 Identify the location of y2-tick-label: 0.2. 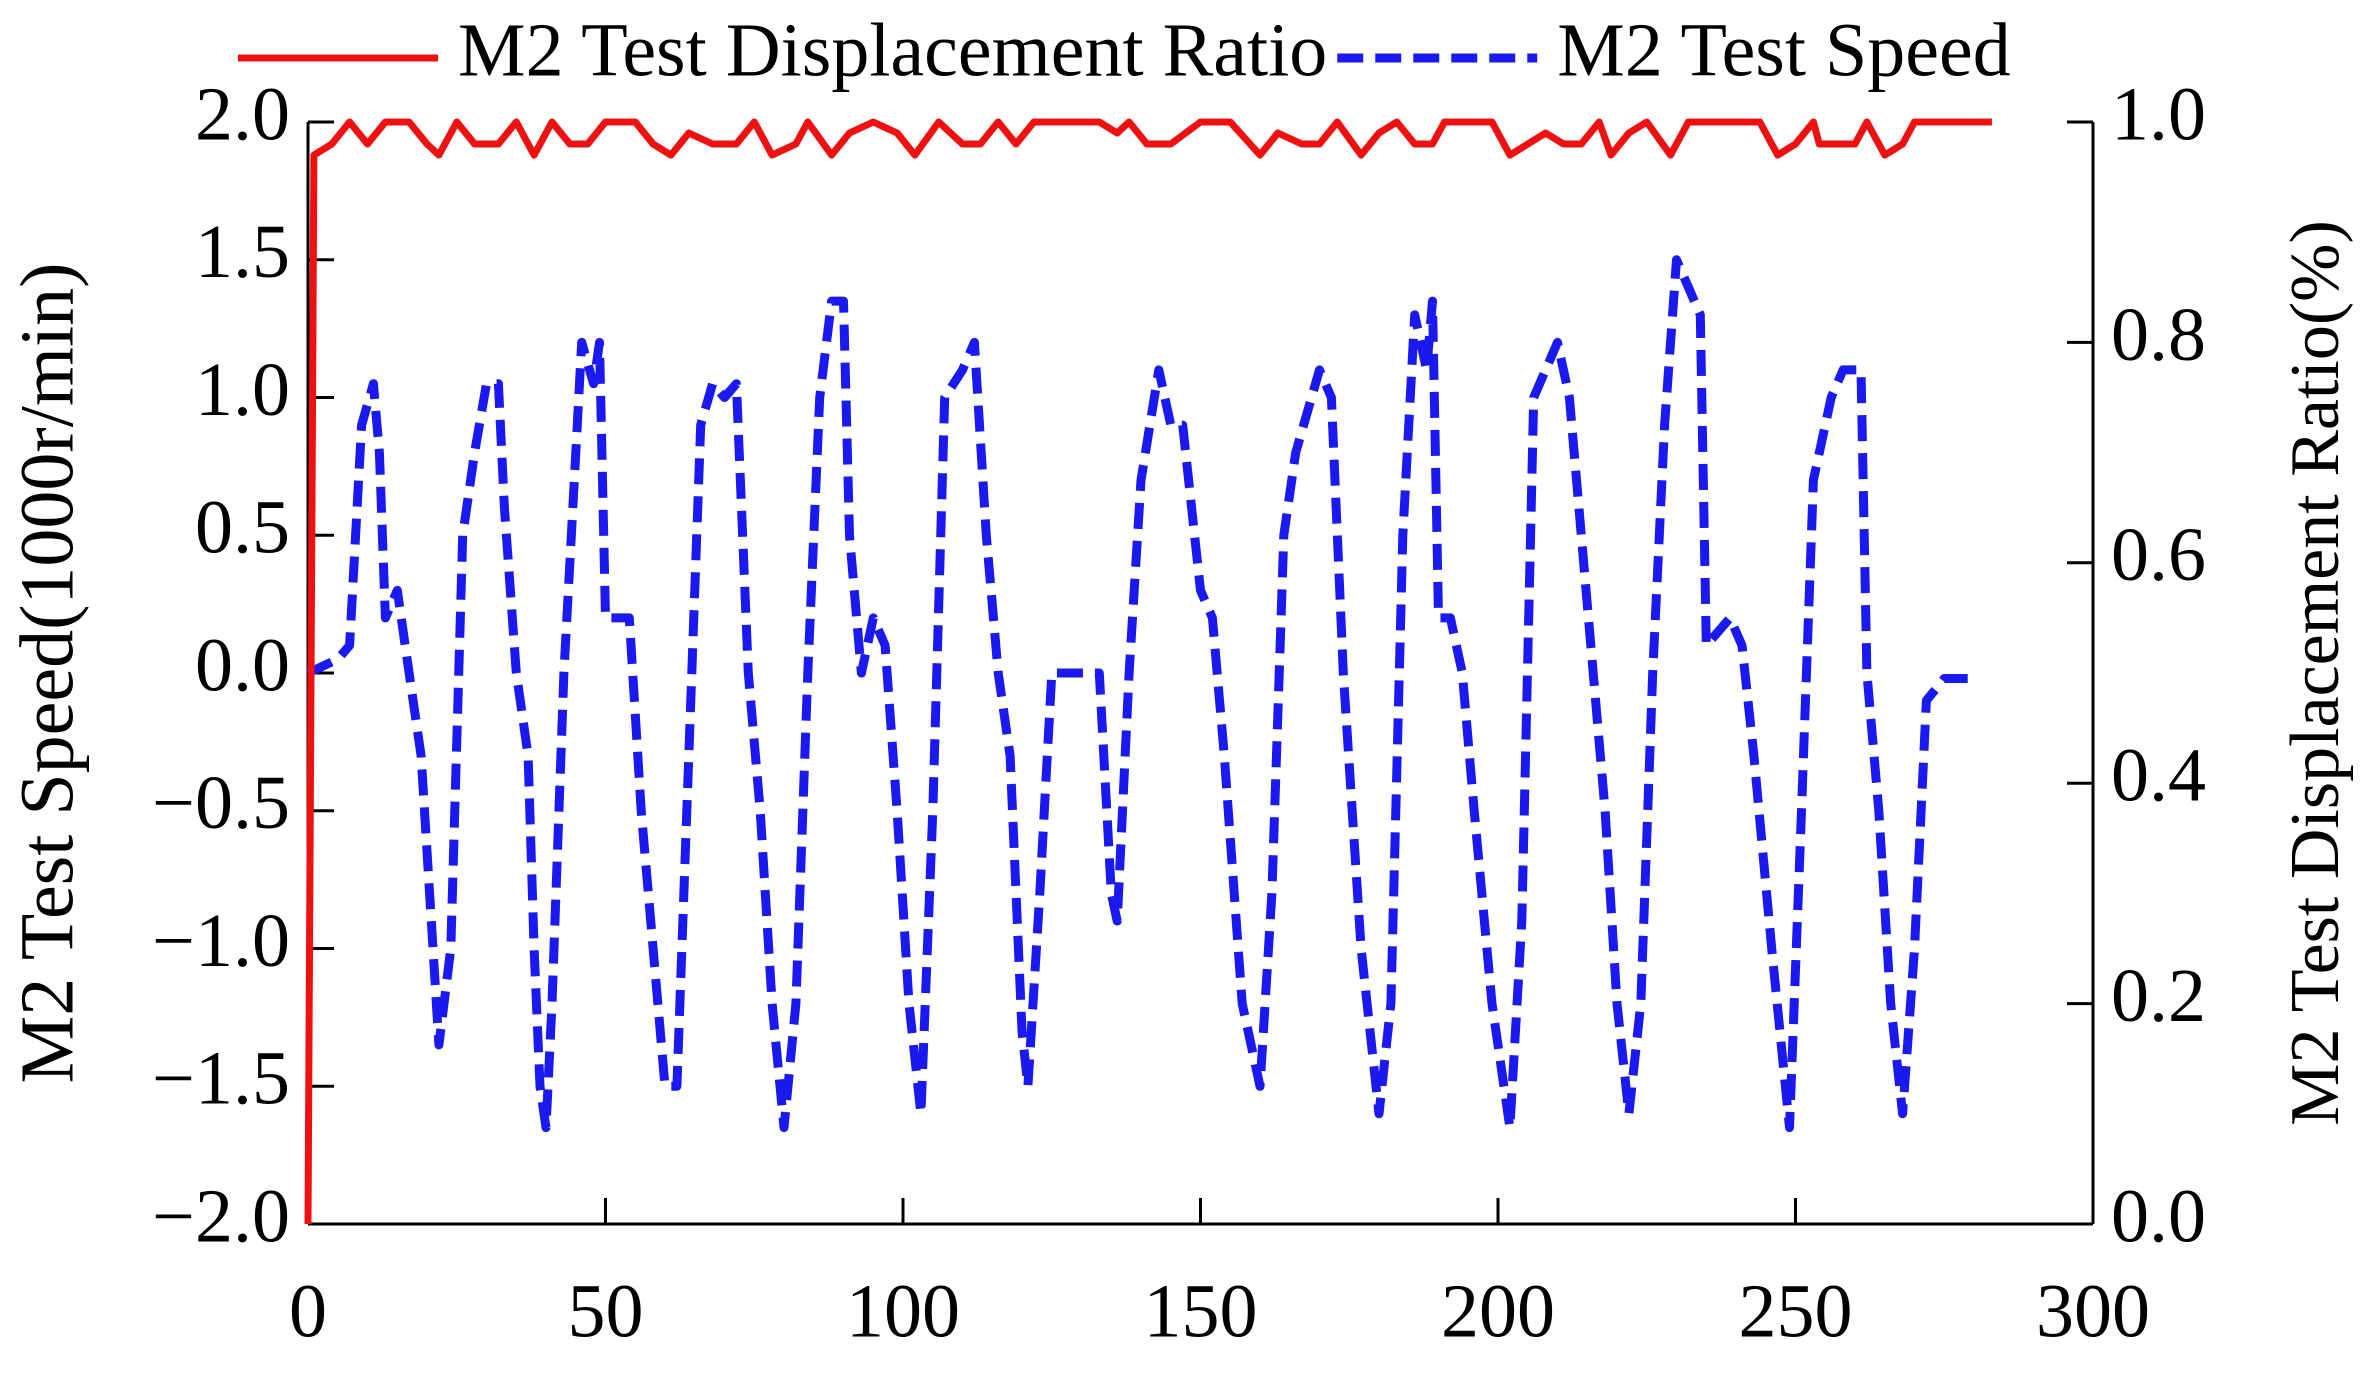
(2158, 996).